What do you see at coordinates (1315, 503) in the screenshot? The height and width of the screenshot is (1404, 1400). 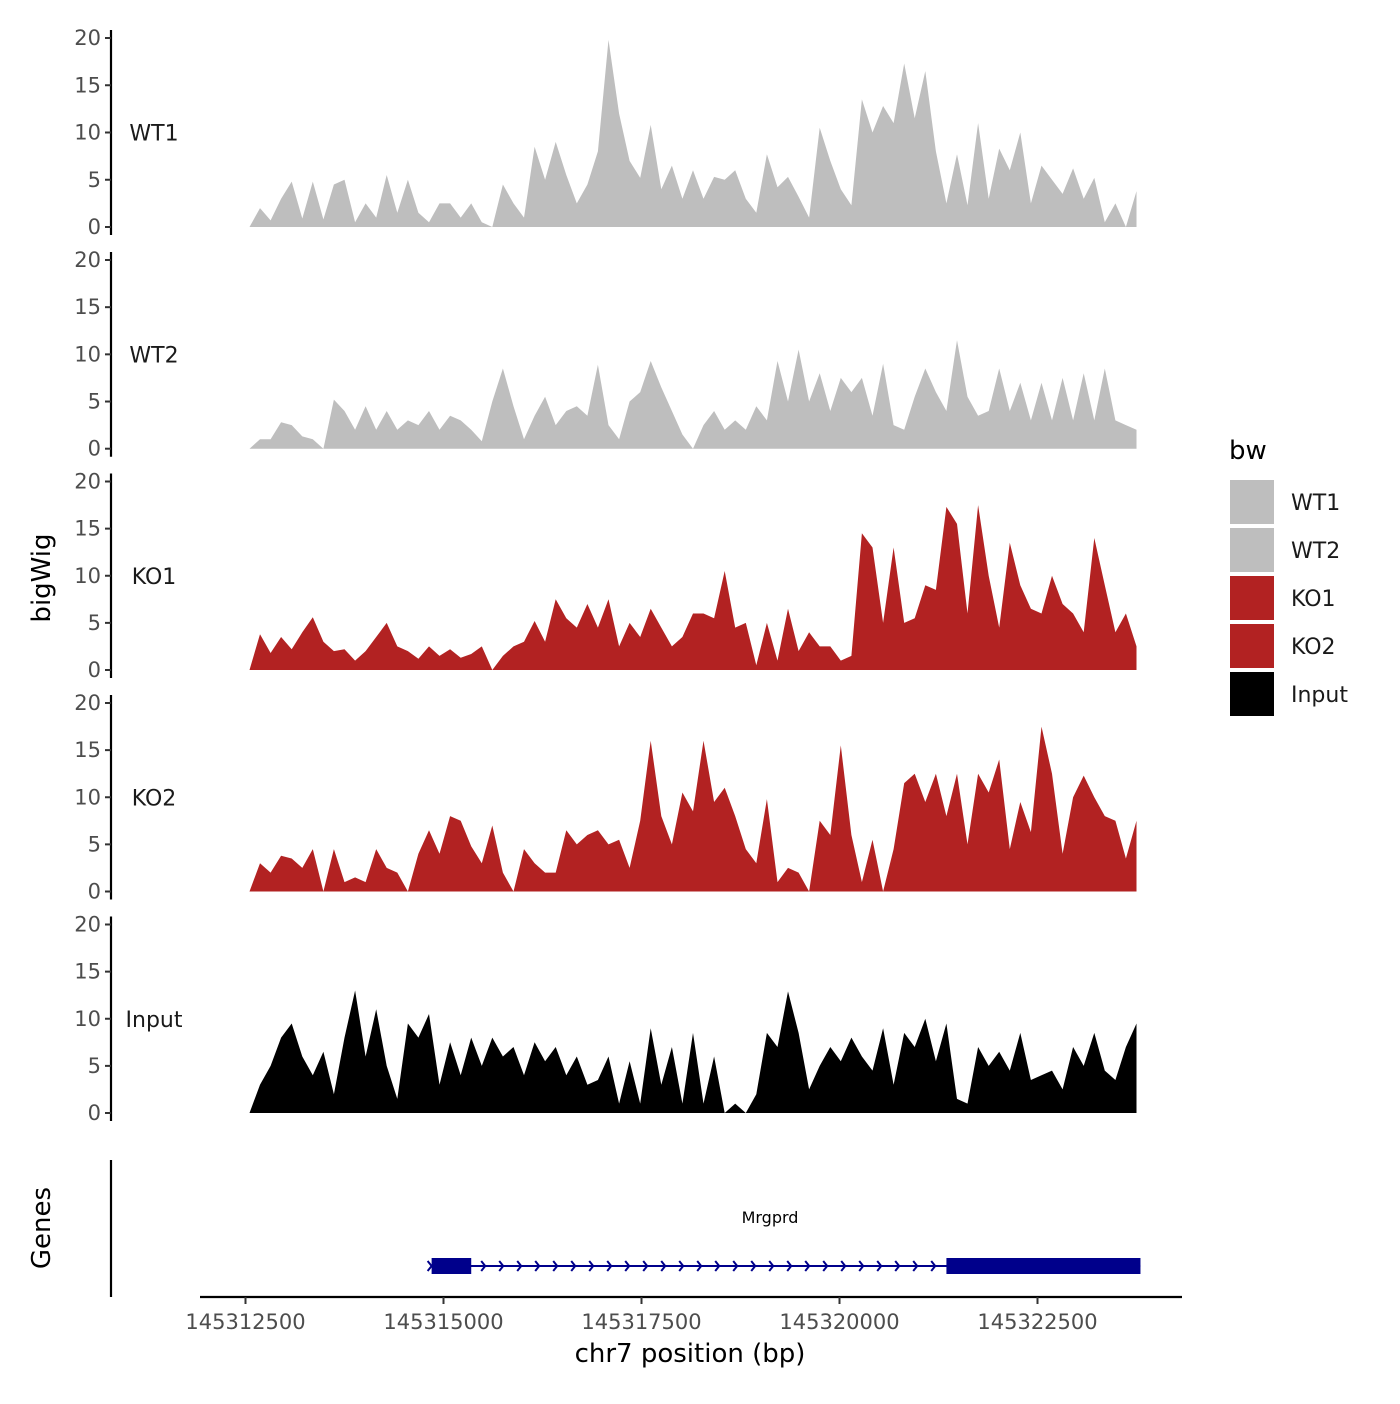 I see `legend-label-wt1: WT1` at bounding box center [1315, 503].